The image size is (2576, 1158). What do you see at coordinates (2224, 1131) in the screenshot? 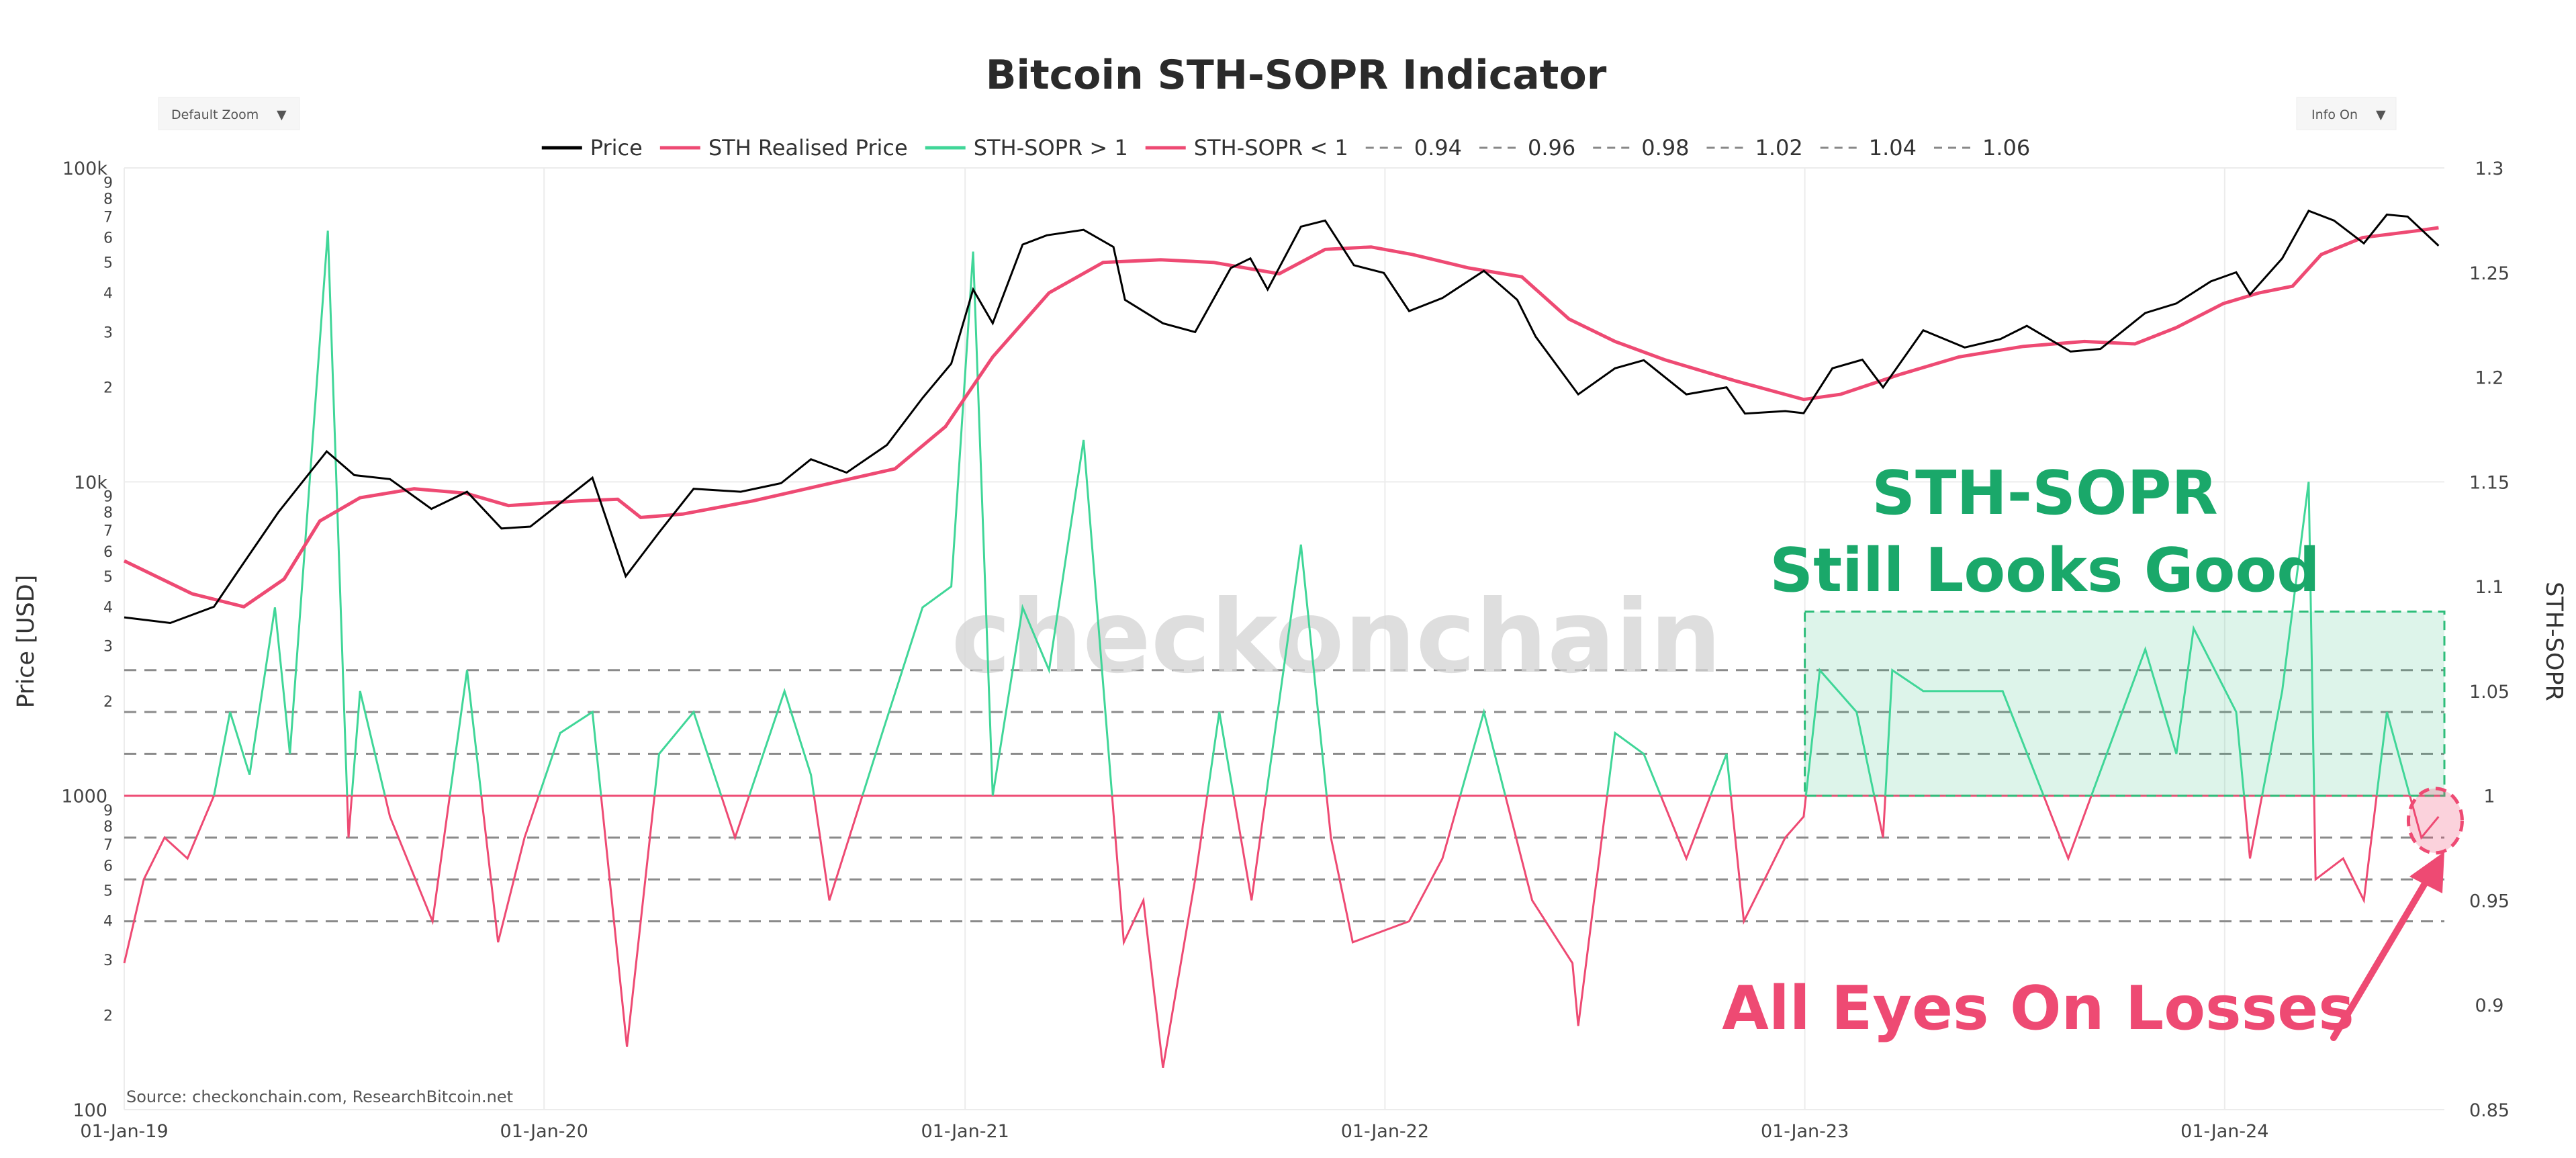
I see `x-tick-label: 01-Jan-24` at bounding box center [2224, 1131].